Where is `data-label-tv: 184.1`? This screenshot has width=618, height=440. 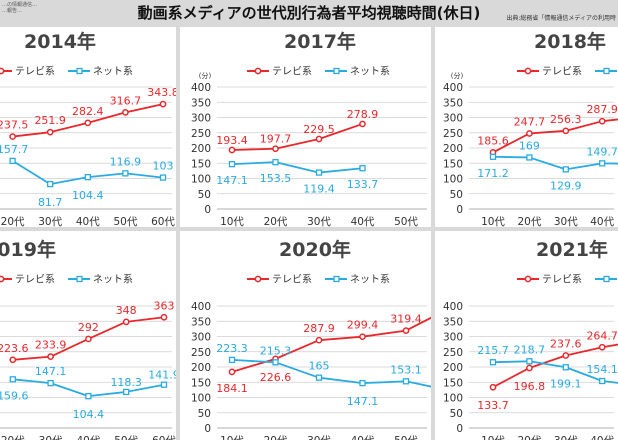
data-label-tv: 184.1 is located at coordinates (232, 388).